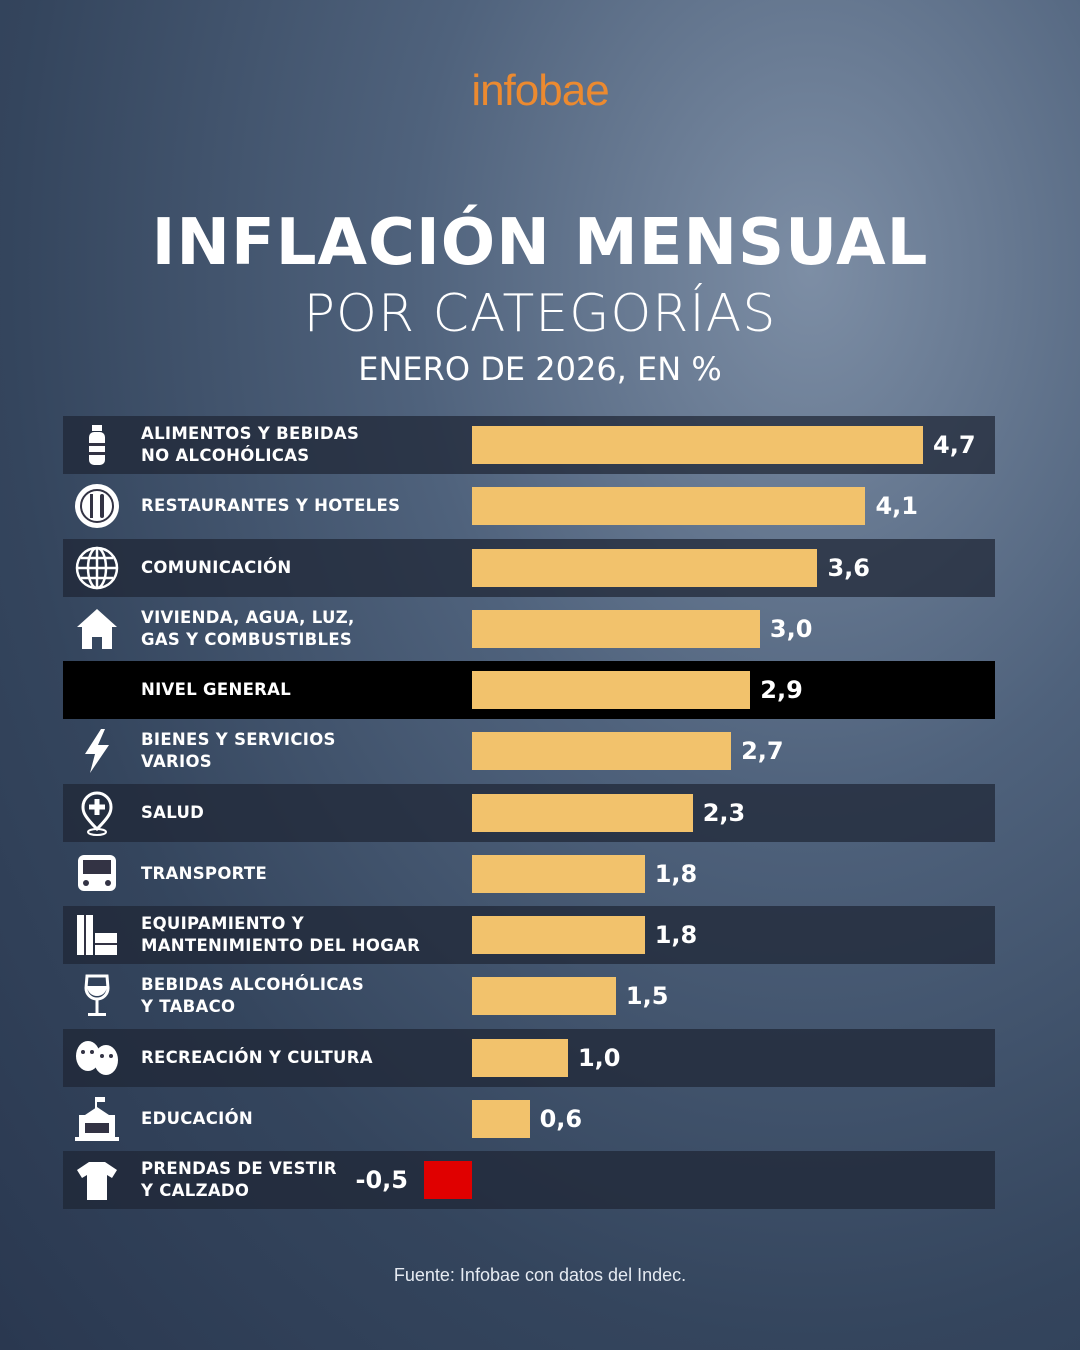  What do you see at coordinates (271, 506) in the screenshot?
I see `category-label: RESTAURANTES Y HOTELES` at bounding box center [271, 506].